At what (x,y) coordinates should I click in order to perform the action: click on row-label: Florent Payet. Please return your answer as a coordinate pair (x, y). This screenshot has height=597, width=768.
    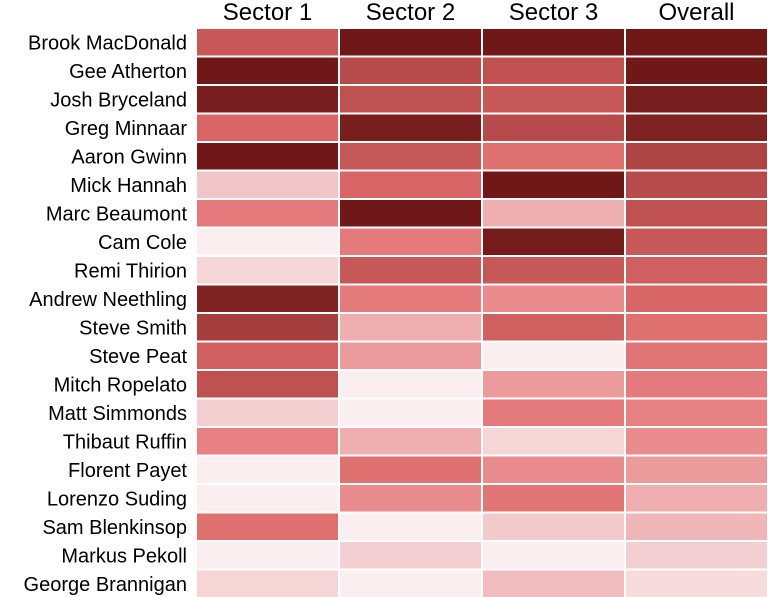
    Looking at the image, I should click on (127, 471).